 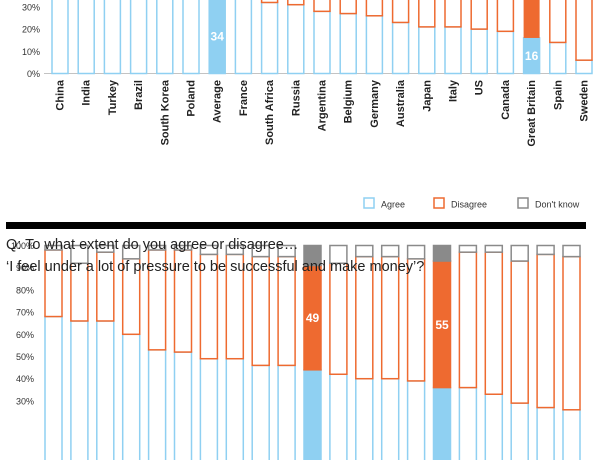 I want to click on data-label-average: 34, so click(x=218, y=36).